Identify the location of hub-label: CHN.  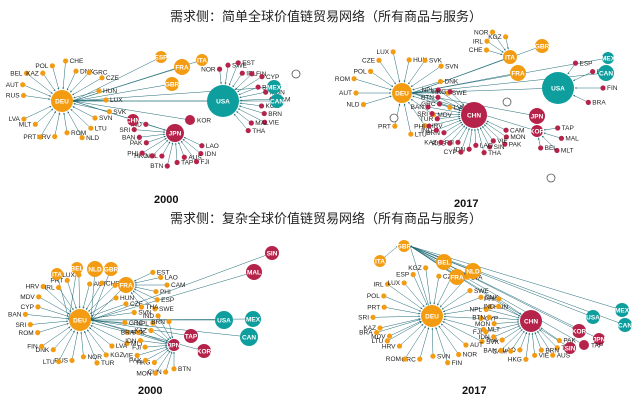
(474, 115).